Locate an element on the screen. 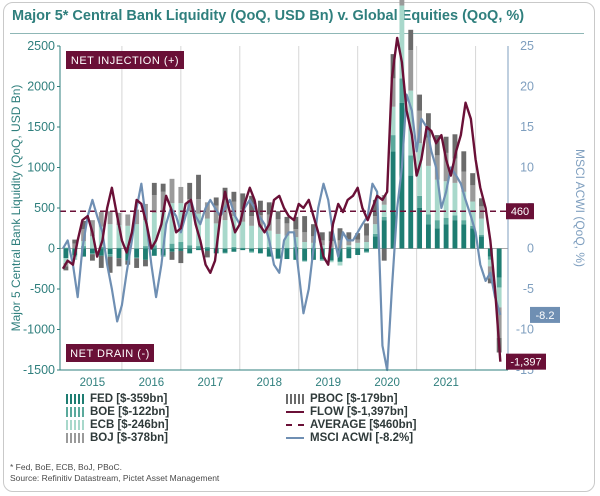  y-tick-label: 1500 is located at coordinates (41, 127).